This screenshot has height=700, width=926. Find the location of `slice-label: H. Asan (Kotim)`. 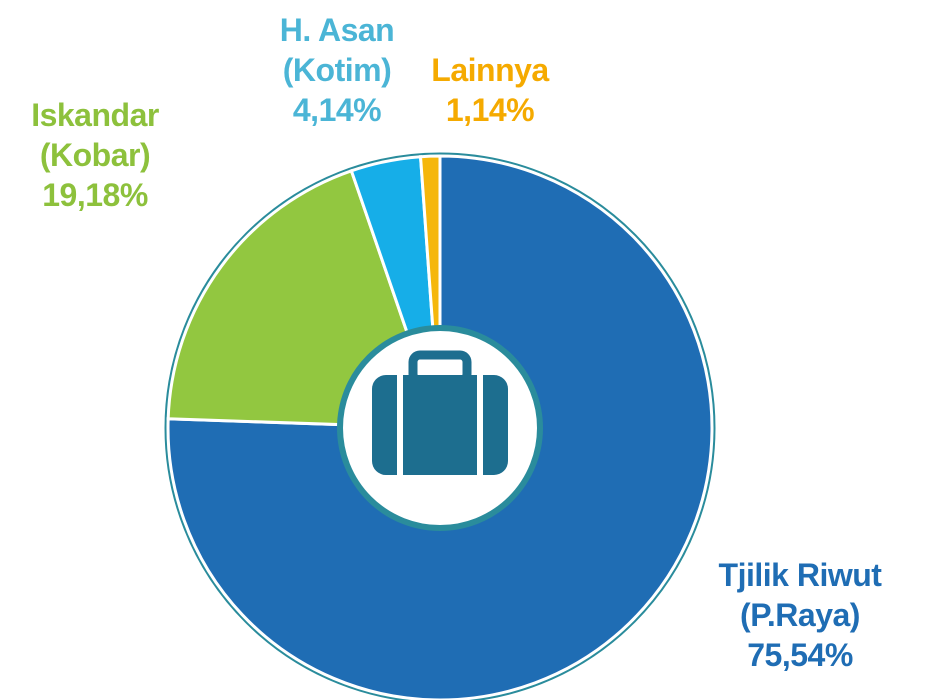

slice-label: H. Asan (Kotim) is located at coordinates (337, 50).